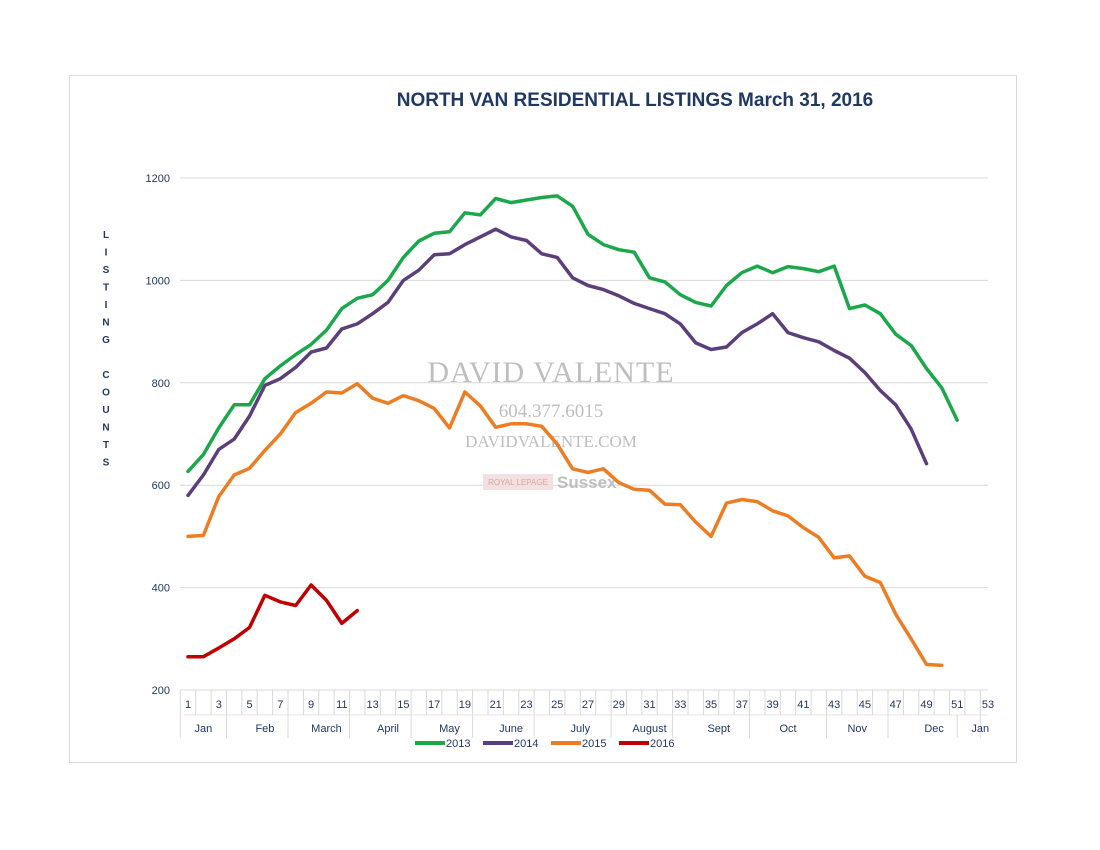  What do you see at coordinates (957, 705) in the screenshot?
I see `x-tick-label: 51` at bounding box center [957, 705].